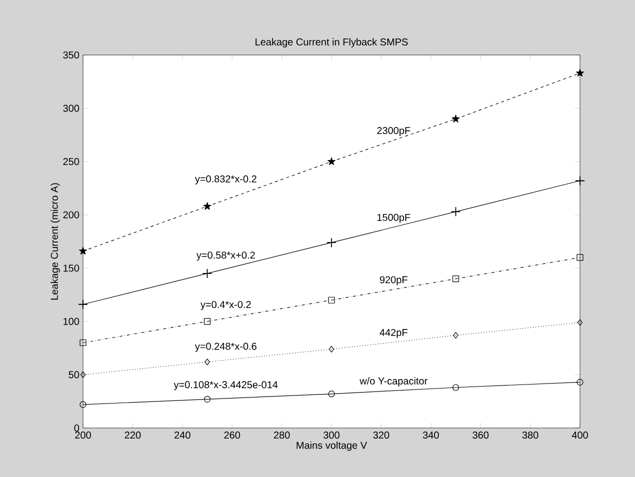 The image size is (635, 477). What do you see at coordinates (182, 435) in the screenshot?
I see `x-tick-label: 240` at bounding box center [182, 435].